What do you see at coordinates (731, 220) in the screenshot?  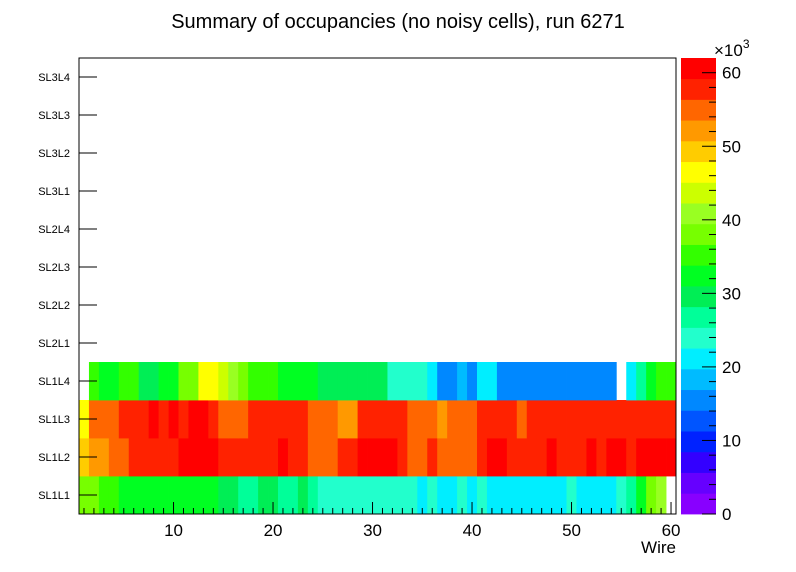 I see `color-scale-tick-label: 40` at bounding box center [731, 220].